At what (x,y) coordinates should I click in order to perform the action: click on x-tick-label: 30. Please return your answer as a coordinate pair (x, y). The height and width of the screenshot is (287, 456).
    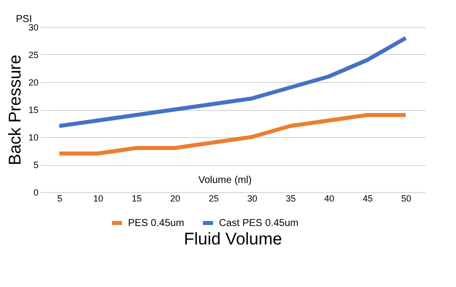
    Looking at the image, I should click on (252, 199).